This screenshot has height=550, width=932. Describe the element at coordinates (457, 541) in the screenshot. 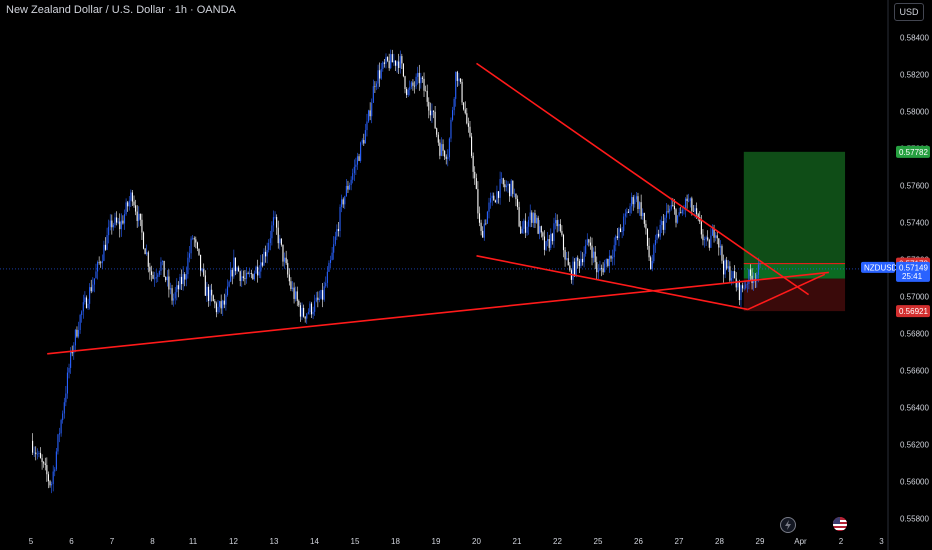

I see `x-axis: 5 6 7 8 11 12 13 14 15 18 19 20 21 22 25 26 27 28 29 Apr 2 3` at that location.